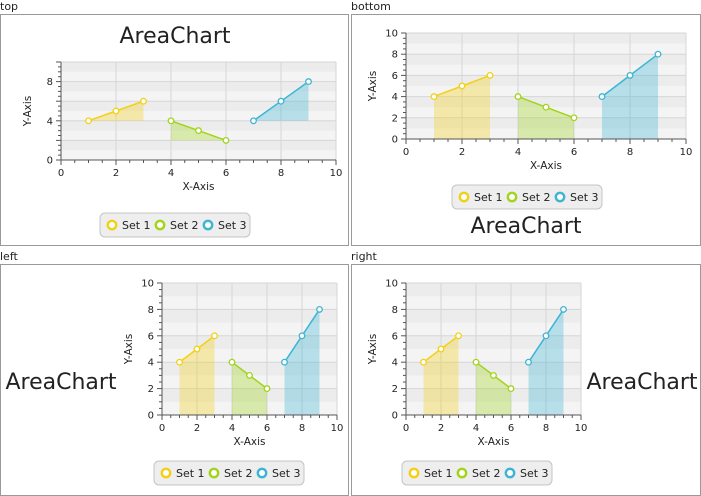 The image size is (701, 496). What do you see at coordinates (584, 197) in the screenshot?
I see `legend-label: Set 3` at bounding box center [584, 197].